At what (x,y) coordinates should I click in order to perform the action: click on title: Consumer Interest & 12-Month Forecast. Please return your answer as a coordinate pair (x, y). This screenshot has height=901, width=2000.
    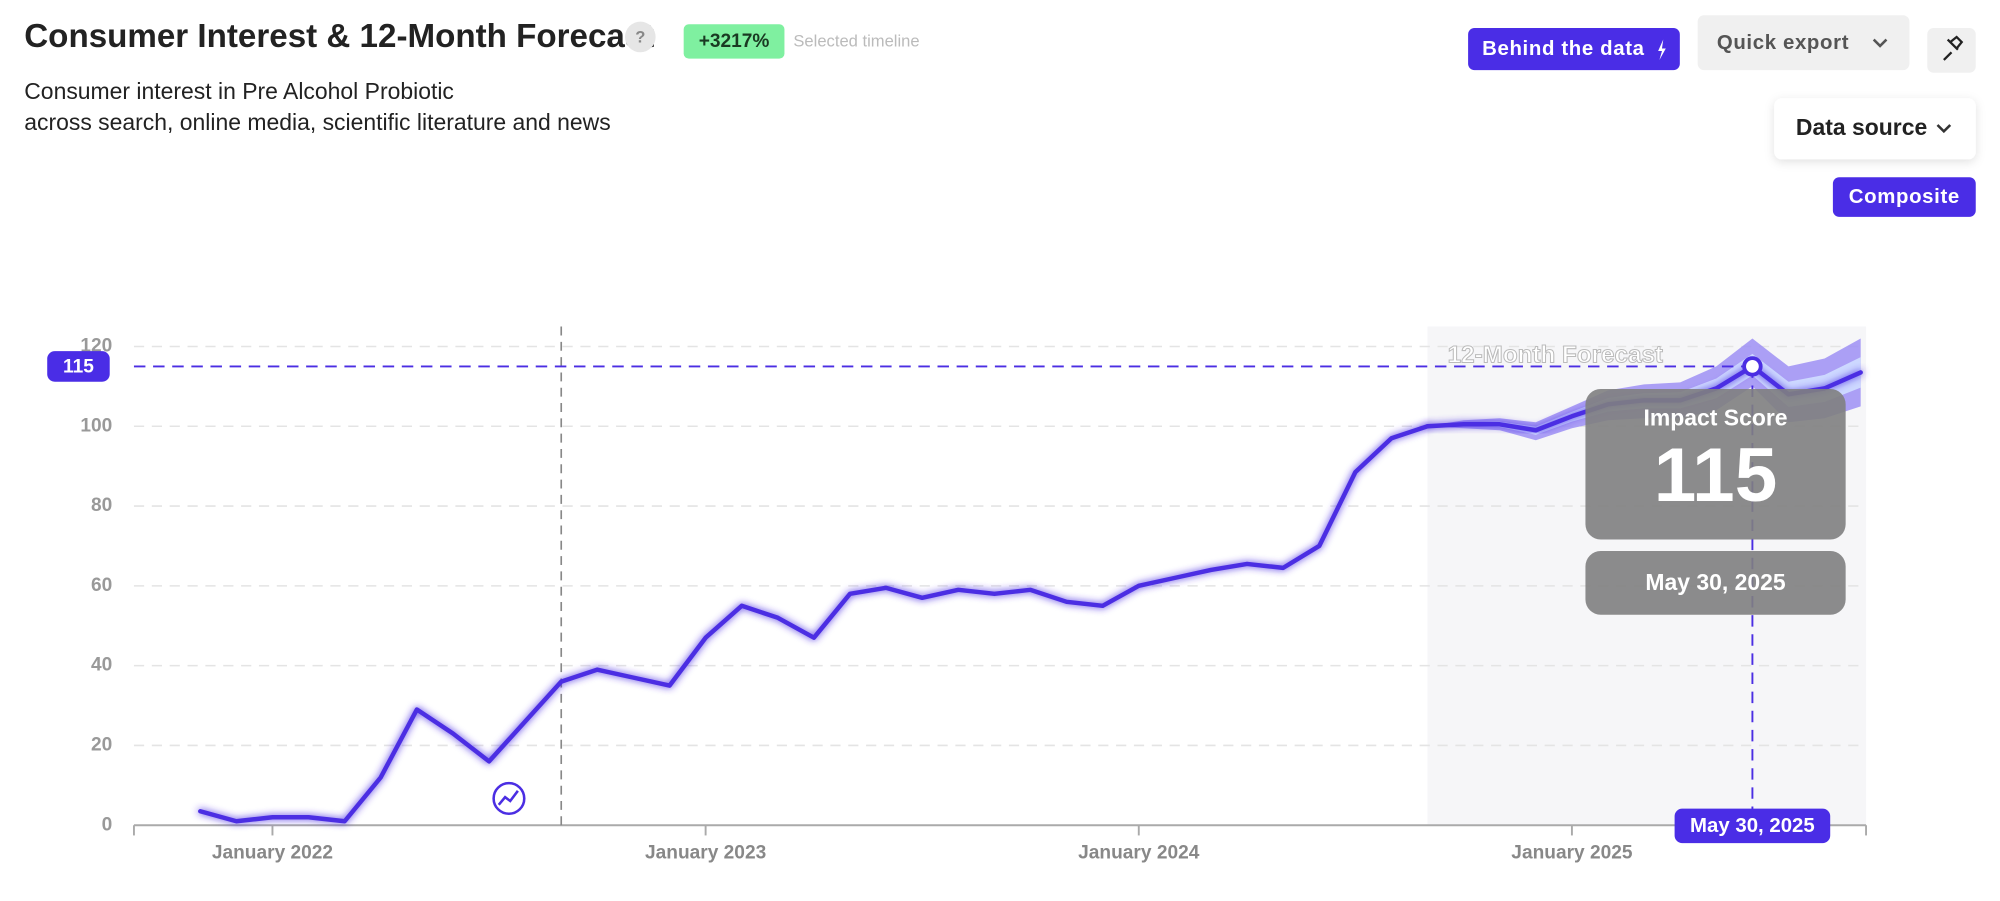
    Looking at the image, I should click on (339, 36).